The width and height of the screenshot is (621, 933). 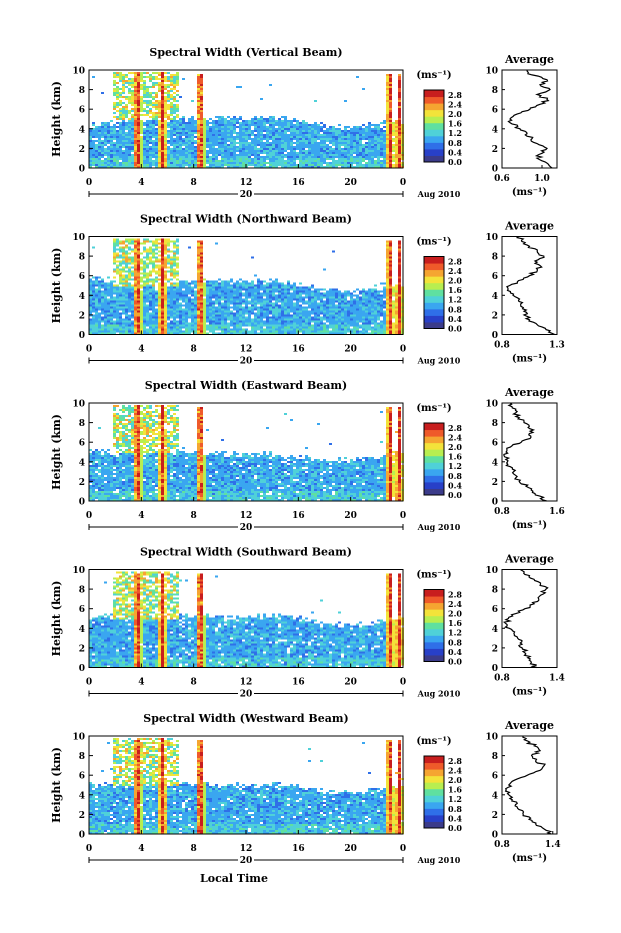 What do you see at coordinates (434, 132) in the screenshot?
I see `colorbar-segment` at bounding box center [434, 132].